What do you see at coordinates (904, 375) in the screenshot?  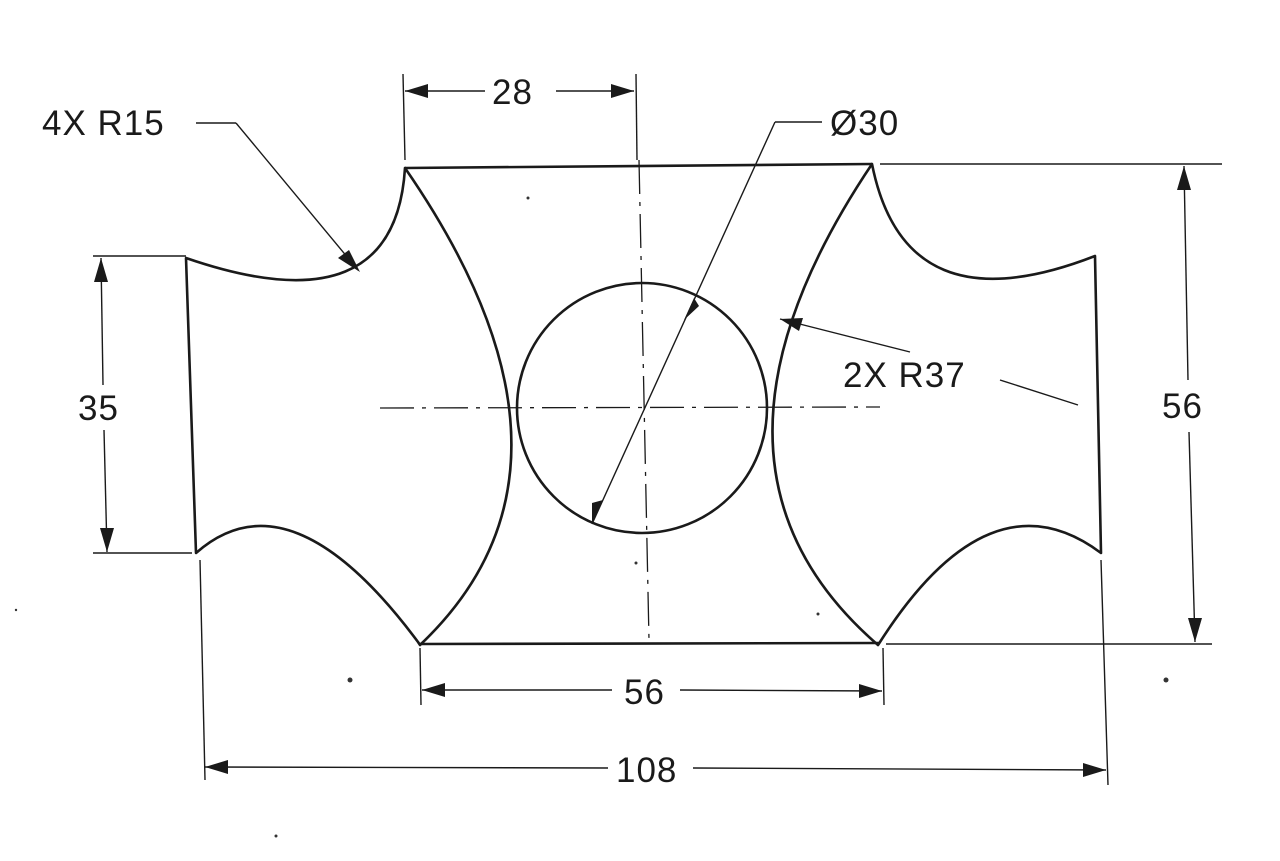 I see `dim-arc-radius-label: 2X R37` at bounding box center [904, 375].